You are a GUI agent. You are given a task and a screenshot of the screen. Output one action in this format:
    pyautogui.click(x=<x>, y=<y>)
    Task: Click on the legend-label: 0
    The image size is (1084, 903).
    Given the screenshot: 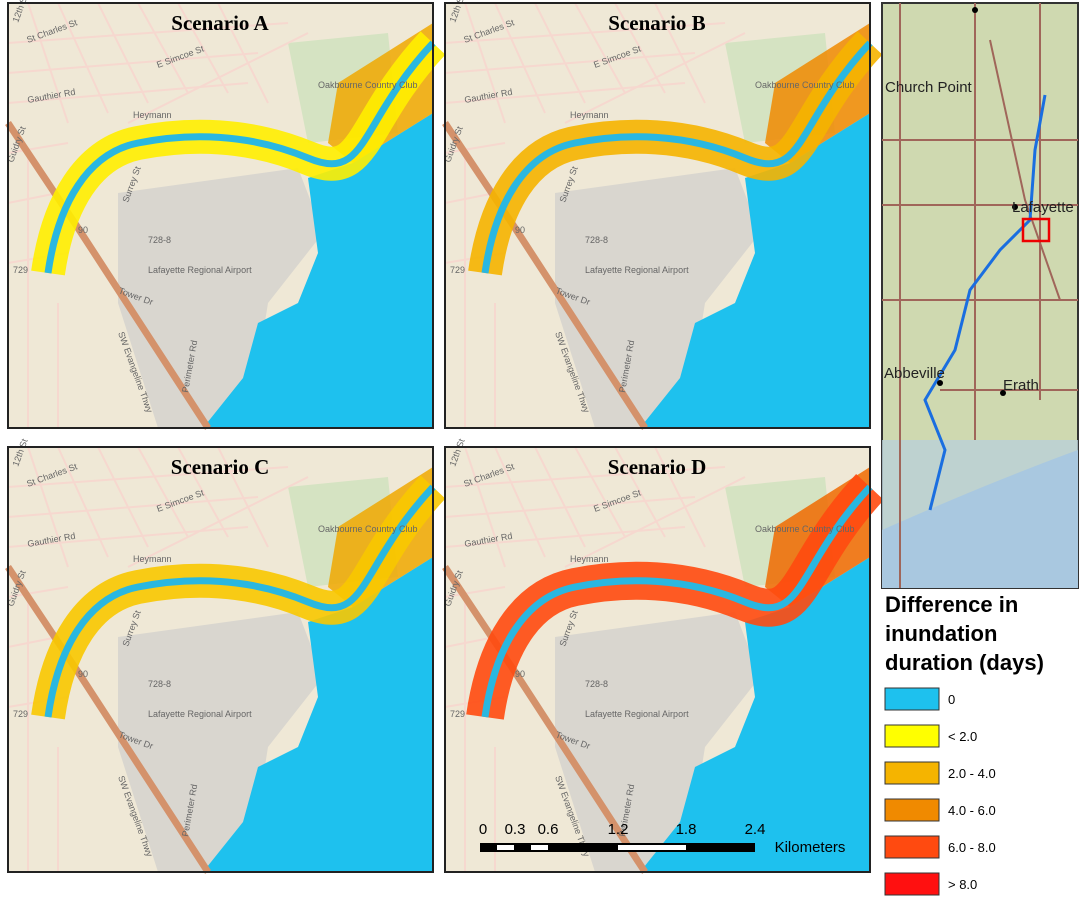 What is the action you would take?
    pyautogui.click(x=951, y=699)
    